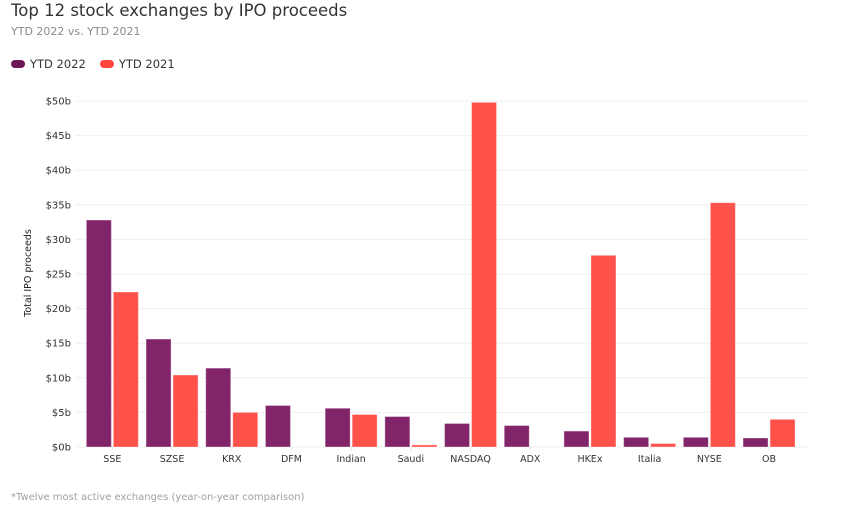 Image resolution: width=863 pixels, height=516 pixels. Describe the element at coordinates (232, 459) in the screenshot. I see `x-tick-label: KRX` at that location.